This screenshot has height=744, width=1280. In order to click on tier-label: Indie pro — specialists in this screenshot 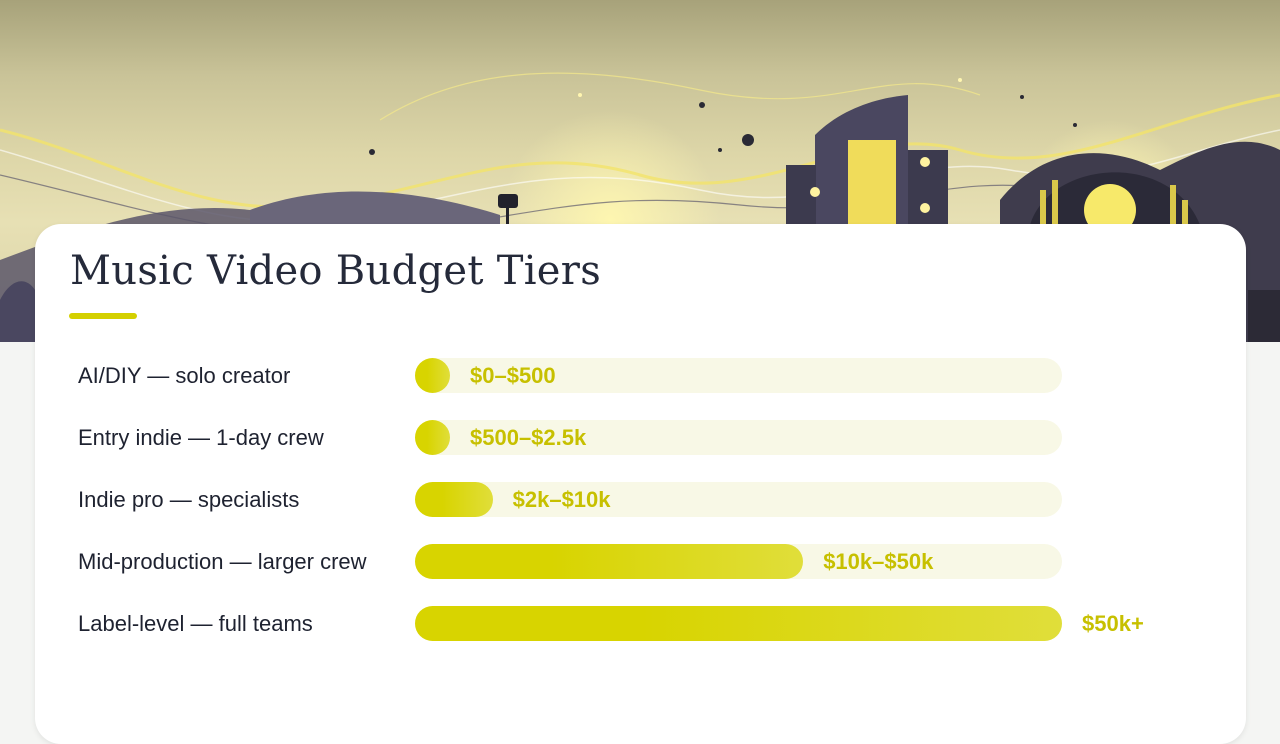, I will do `click(189, 499)`.